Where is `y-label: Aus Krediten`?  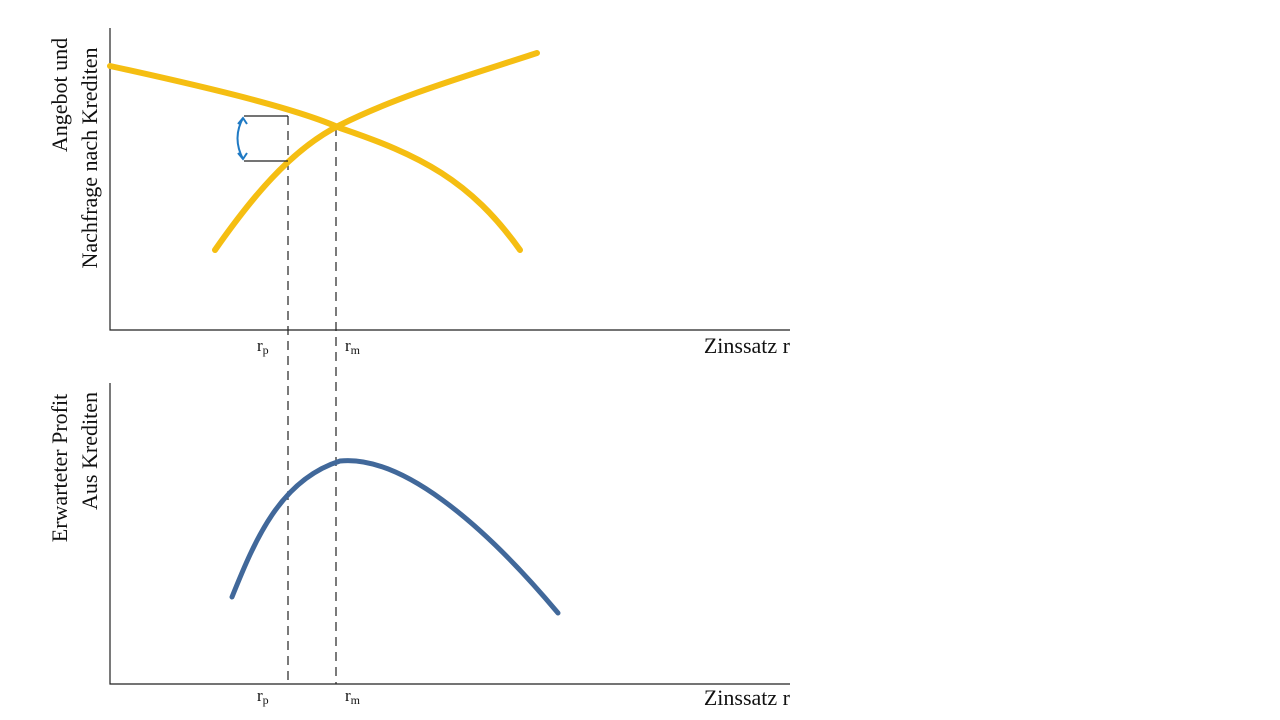 y-label: Aus Krediten is located at coordinates (89, 451).